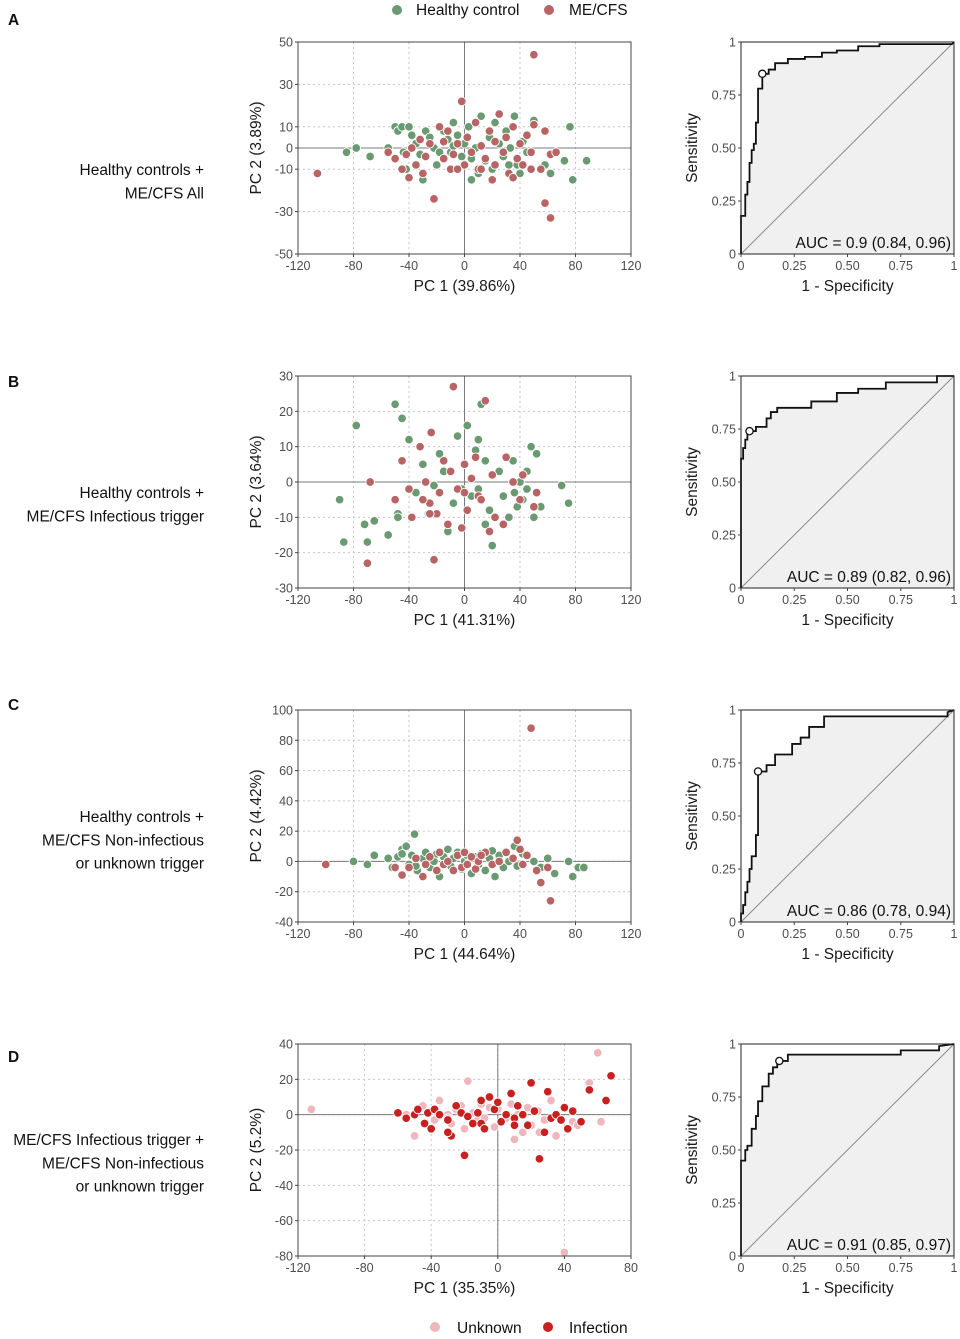 The image size is (960, 1339). What do you see at coordinates (438, 814) in the screenshot?
I see `series-mecfs` at bounding box center [438, 814].